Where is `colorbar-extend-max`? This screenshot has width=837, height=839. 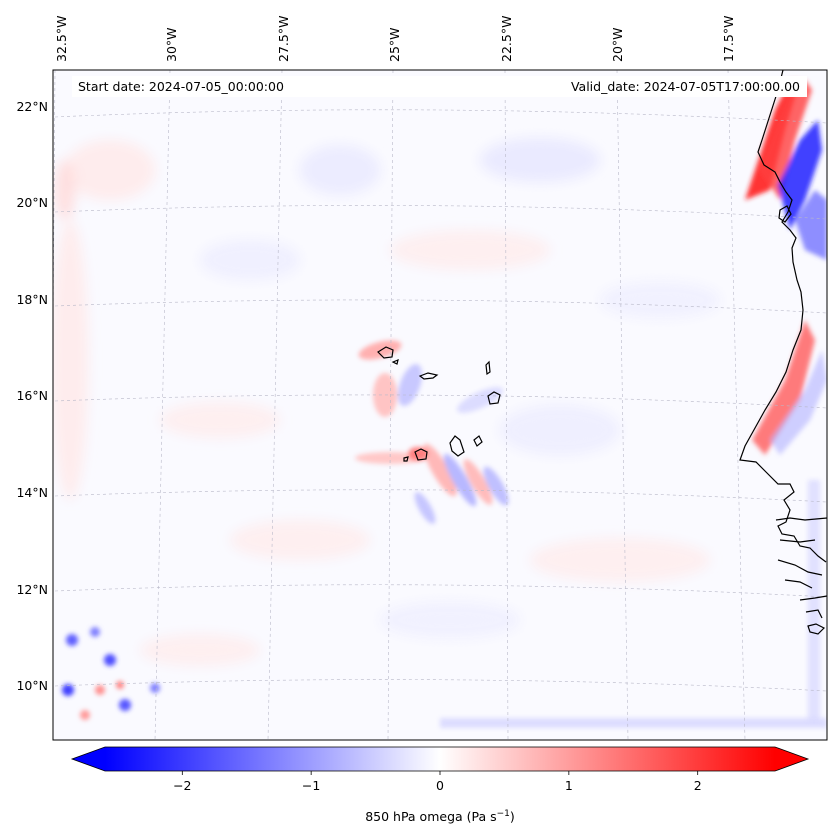 colorbar-extend-max is located at coordinates (791, 759).